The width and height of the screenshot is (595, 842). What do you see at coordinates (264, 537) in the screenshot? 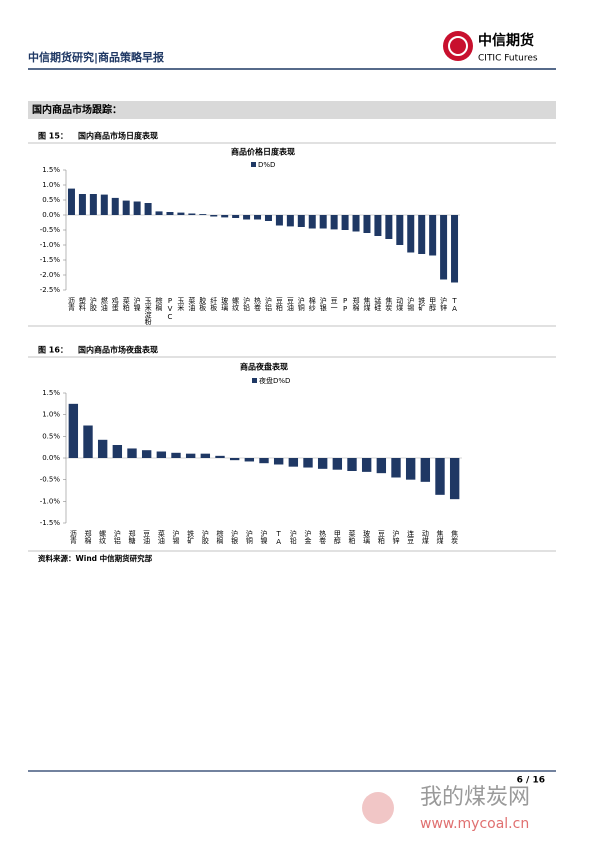
I see `x-tick-label: 沪镍` at bounding box center [264, 537].